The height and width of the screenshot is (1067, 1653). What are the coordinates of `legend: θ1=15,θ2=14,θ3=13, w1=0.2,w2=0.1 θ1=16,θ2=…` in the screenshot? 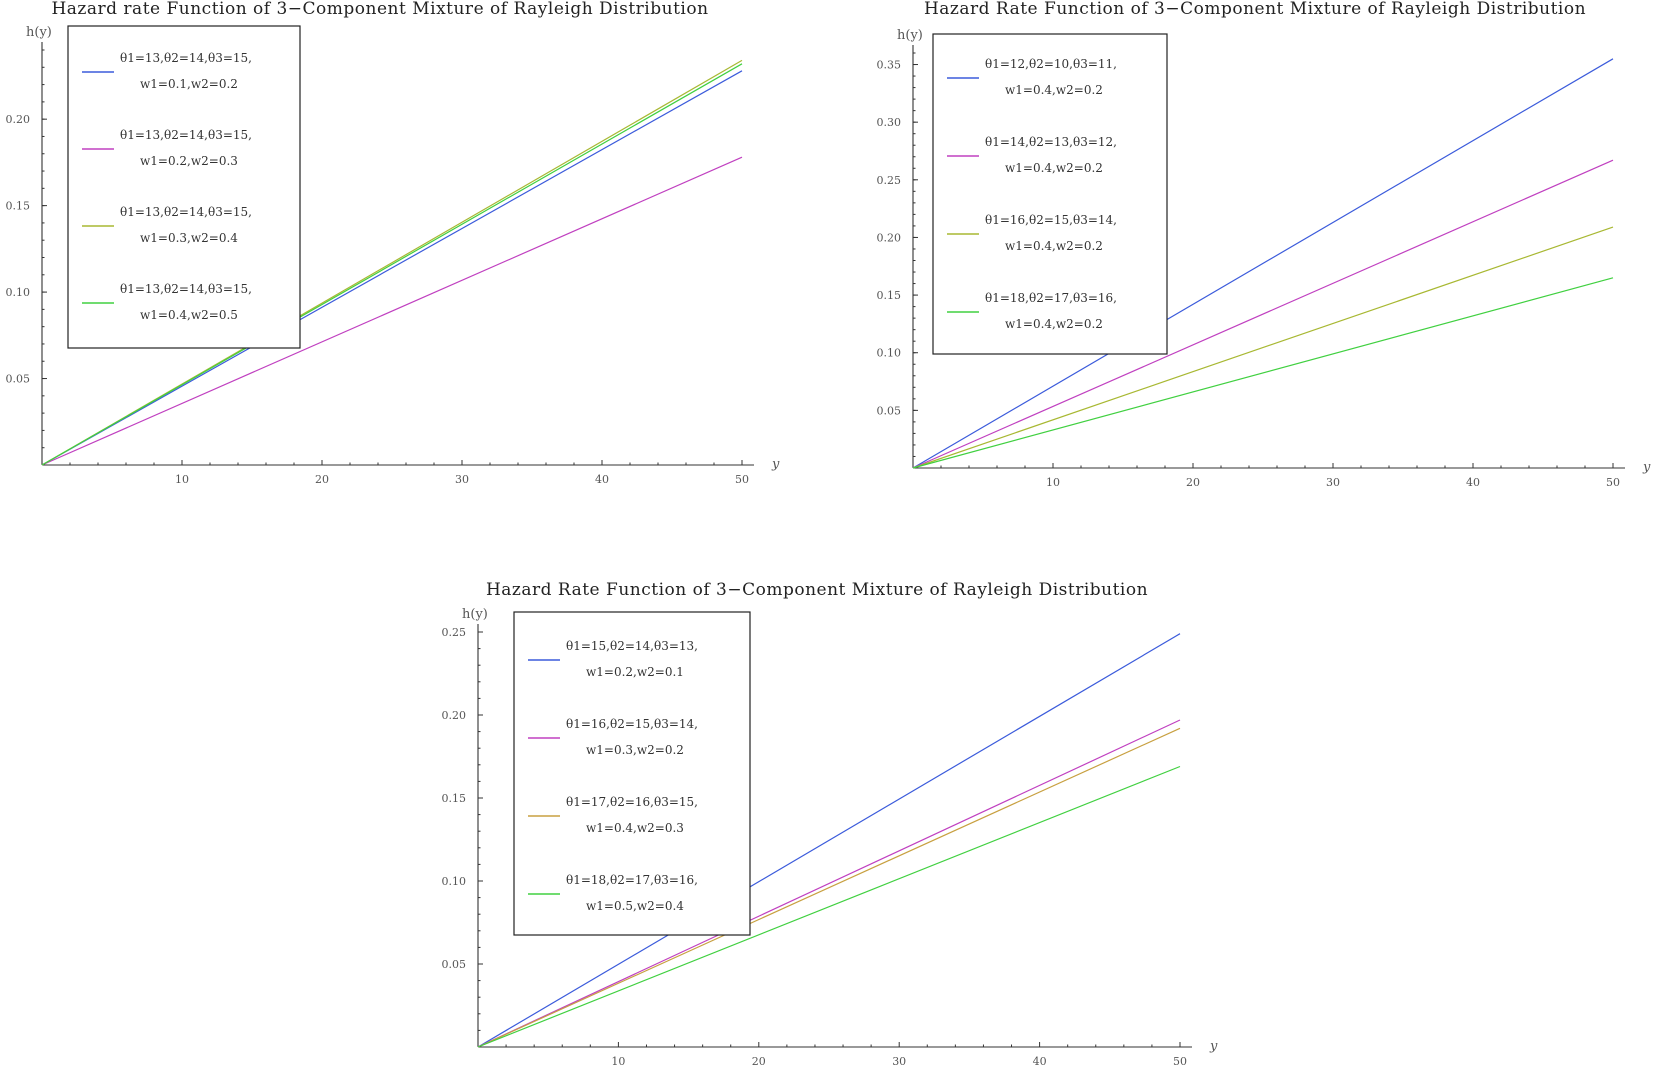 It's located at (632, 773).